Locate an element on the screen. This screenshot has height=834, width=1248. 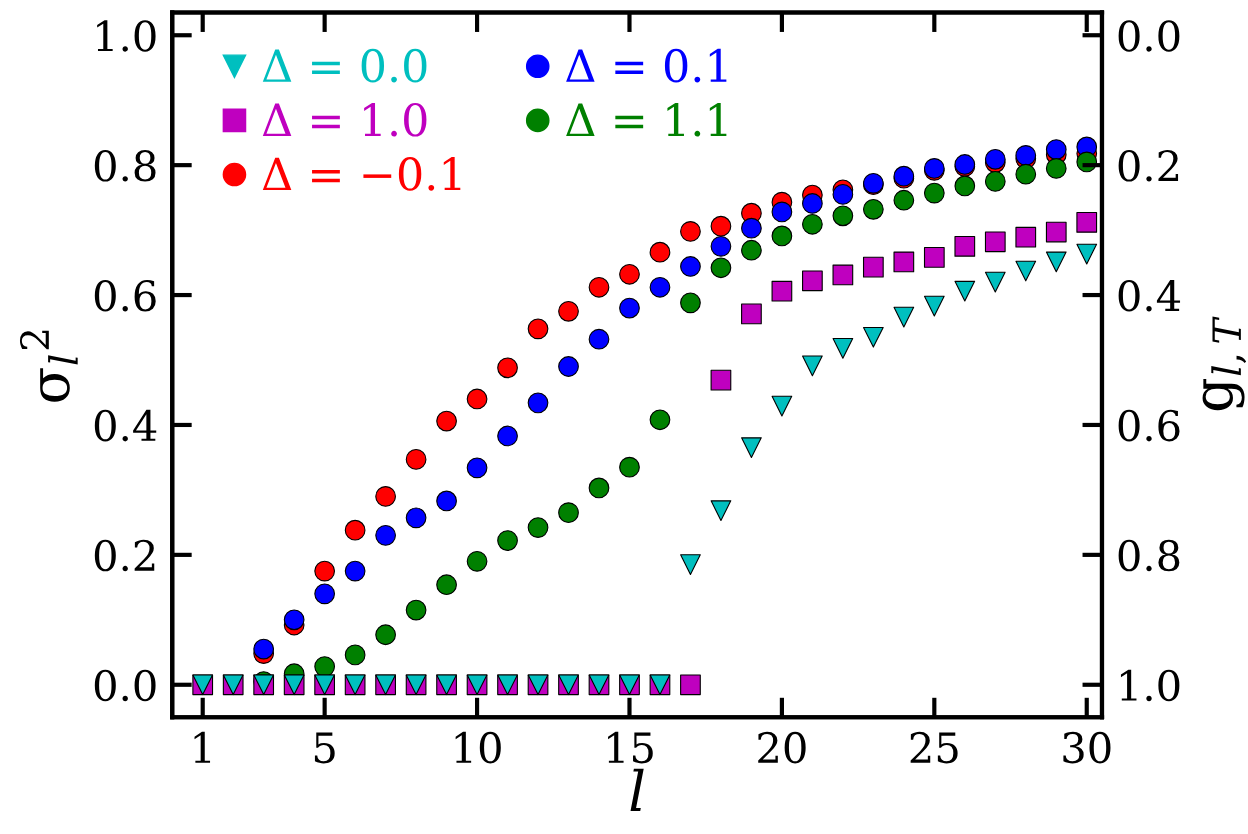
legend-label: Δ = −0.1 is located at coordinates (361, 174).